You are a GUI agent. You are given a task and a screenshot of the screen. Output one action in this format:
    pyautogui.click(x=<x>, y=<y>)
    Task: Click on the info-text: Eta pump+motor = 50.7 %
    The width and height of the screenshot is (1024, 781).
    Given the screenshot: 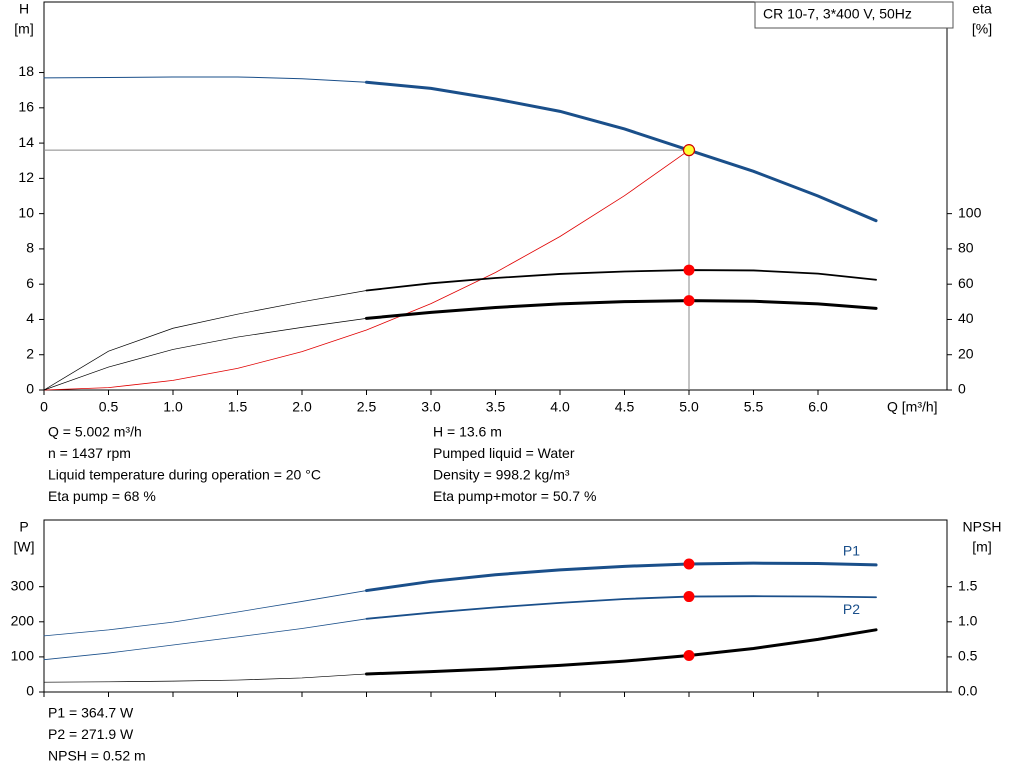 What is the action you would take?
    pyautogui.click(x=514, y=496)
    